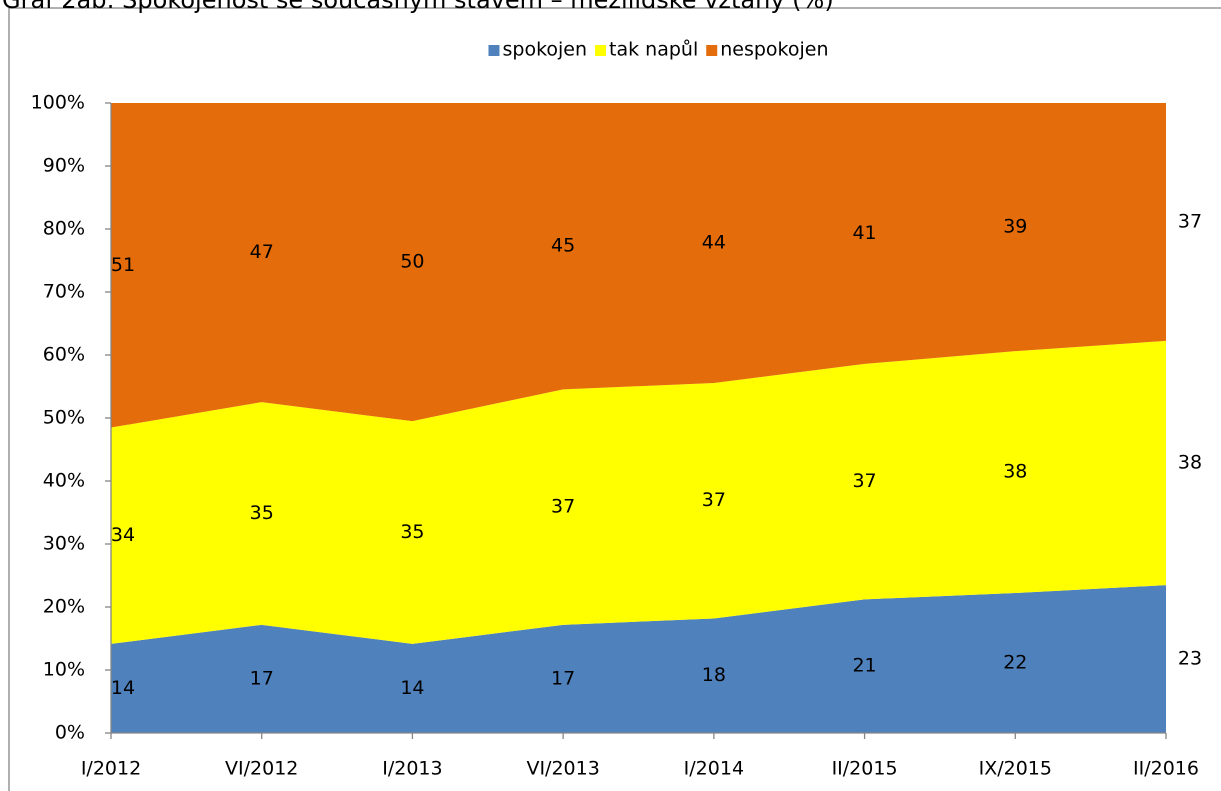  Describe the element at coordinates (714, 769) in the screenshot. I see `x-tick-label: I/2014` at that location.